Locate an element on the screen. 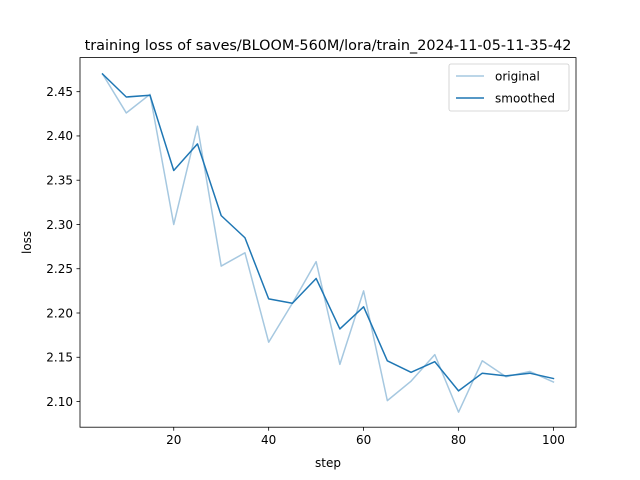 This screenshot has height=480, width=640. x-tick-label: 100 is located at coordinates (553, 440).